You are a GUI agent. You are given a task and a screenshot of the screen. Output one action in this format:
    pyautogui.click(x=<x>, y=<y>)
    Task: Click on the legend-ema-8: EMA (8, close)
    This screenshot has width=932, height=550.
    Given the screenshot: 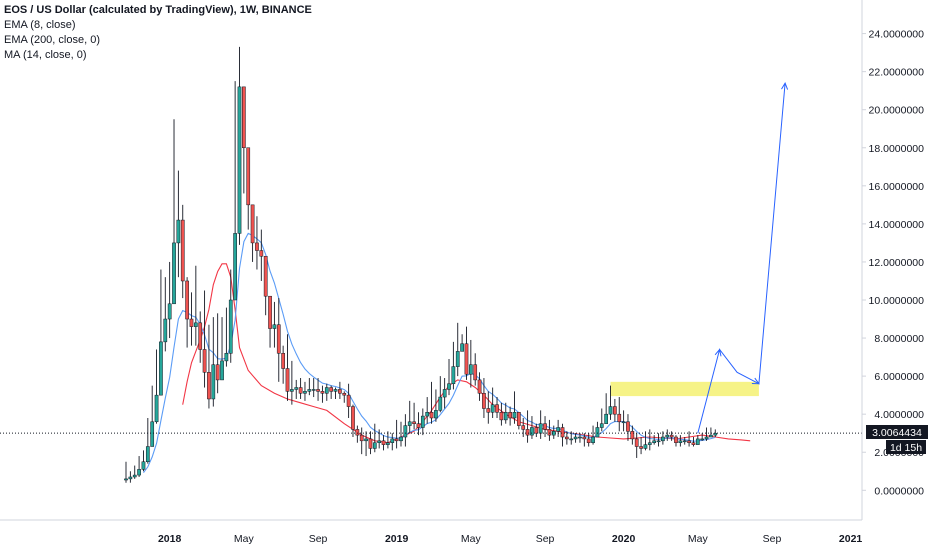 What is the action you would take?
    pyautogui.click(x=40, y=25)
    